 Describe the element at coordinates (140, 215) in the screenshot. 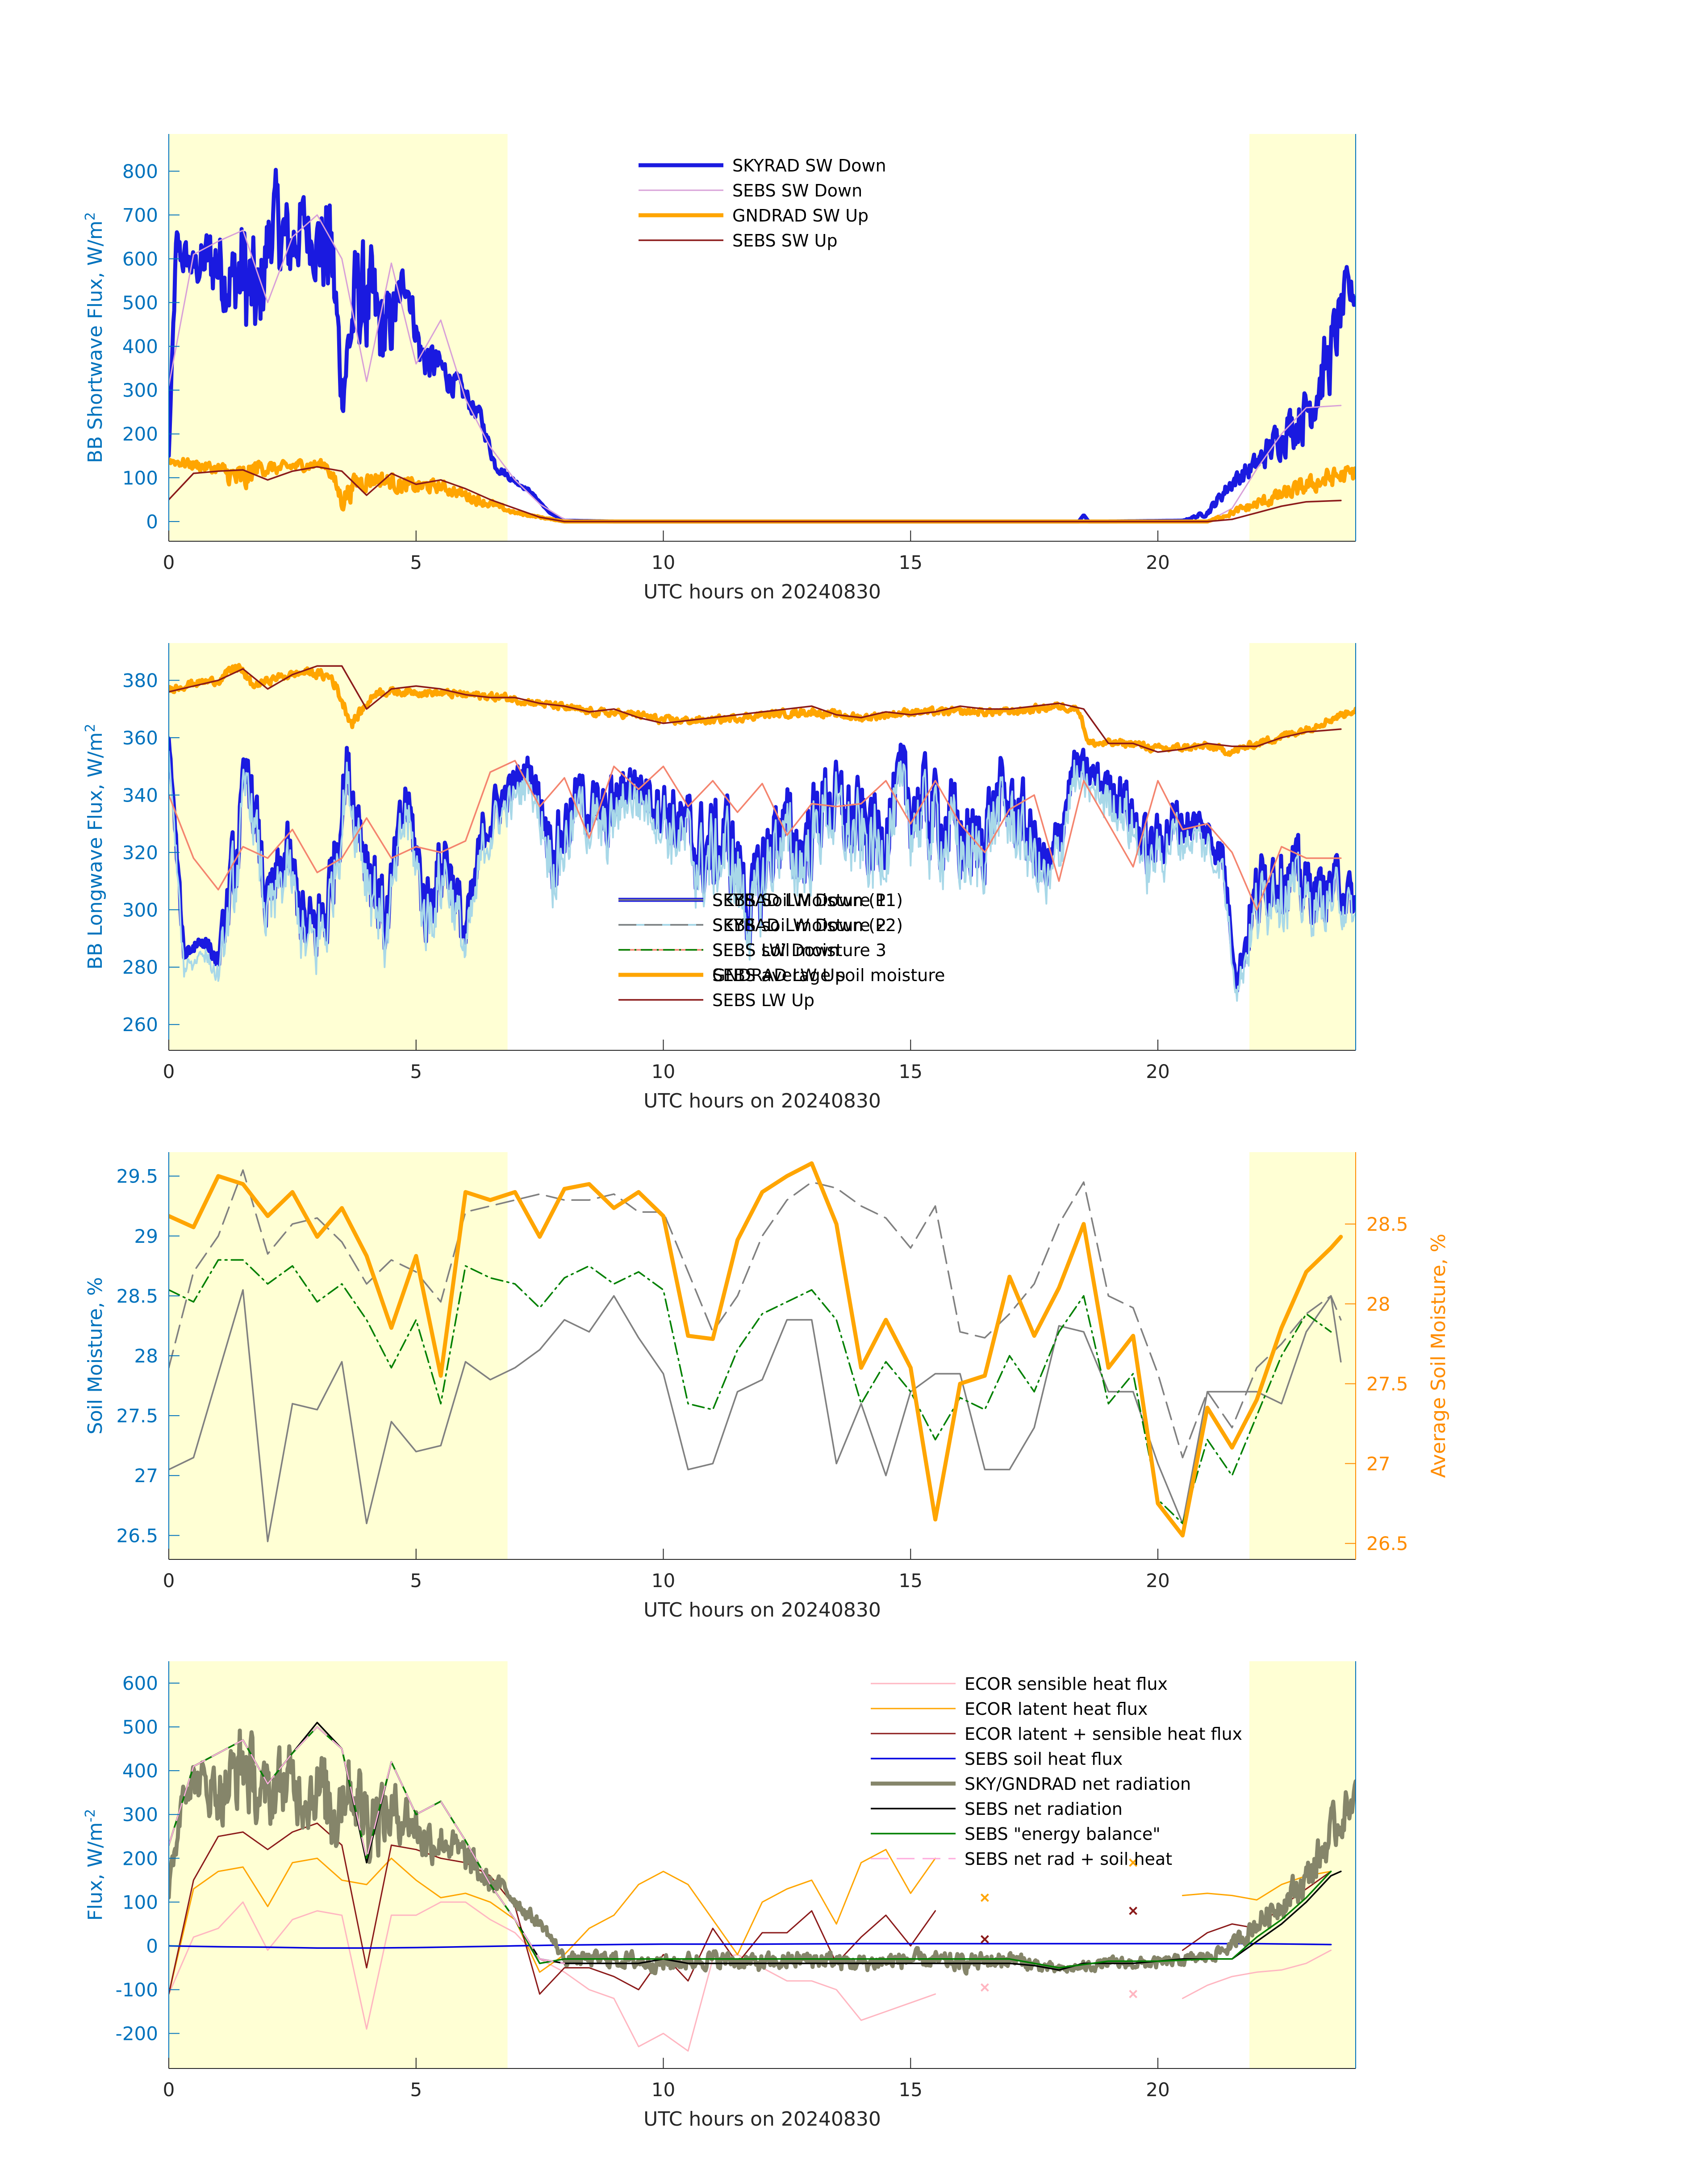

I see `y-tick-label: 700` at that location.